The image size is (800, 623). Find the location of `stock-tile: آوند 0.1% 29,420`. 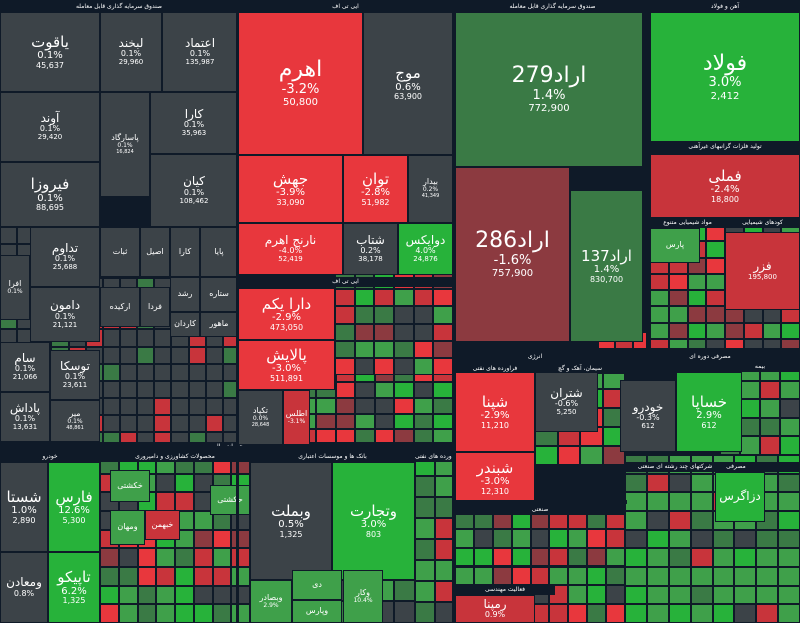

stock-tile: آوند 0.1% 29,420 is located at coordinates (50, 127).